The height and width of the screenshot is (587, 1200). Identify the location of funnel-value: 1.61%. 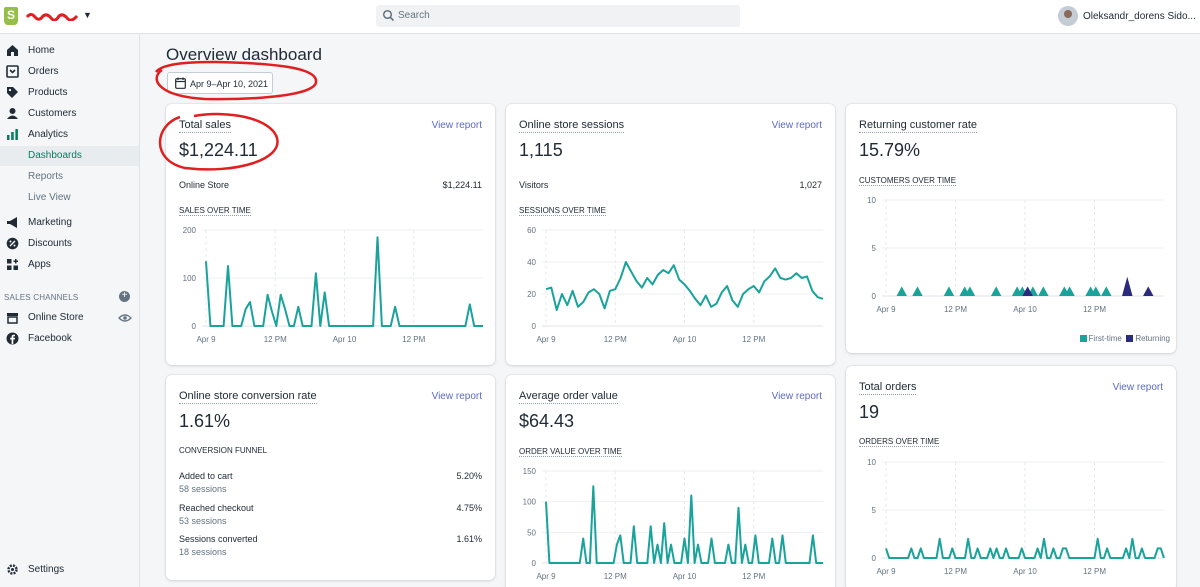
(469, 539).